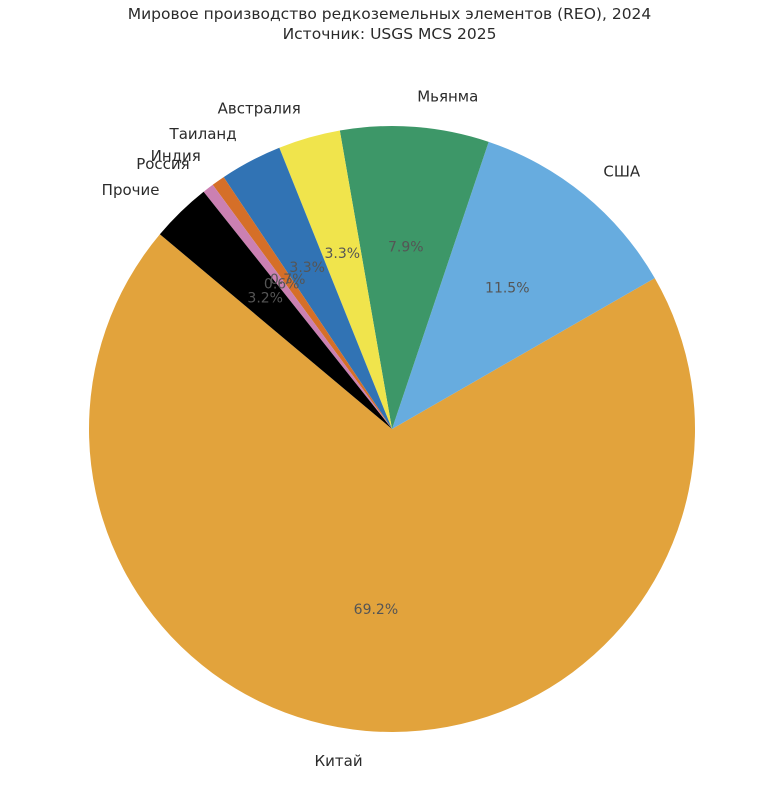 The image size is (779, 800). Describe the element at coordinates (507, 289) in the screenshot. I see `pie-pct-usa: 11.5%` at that location.